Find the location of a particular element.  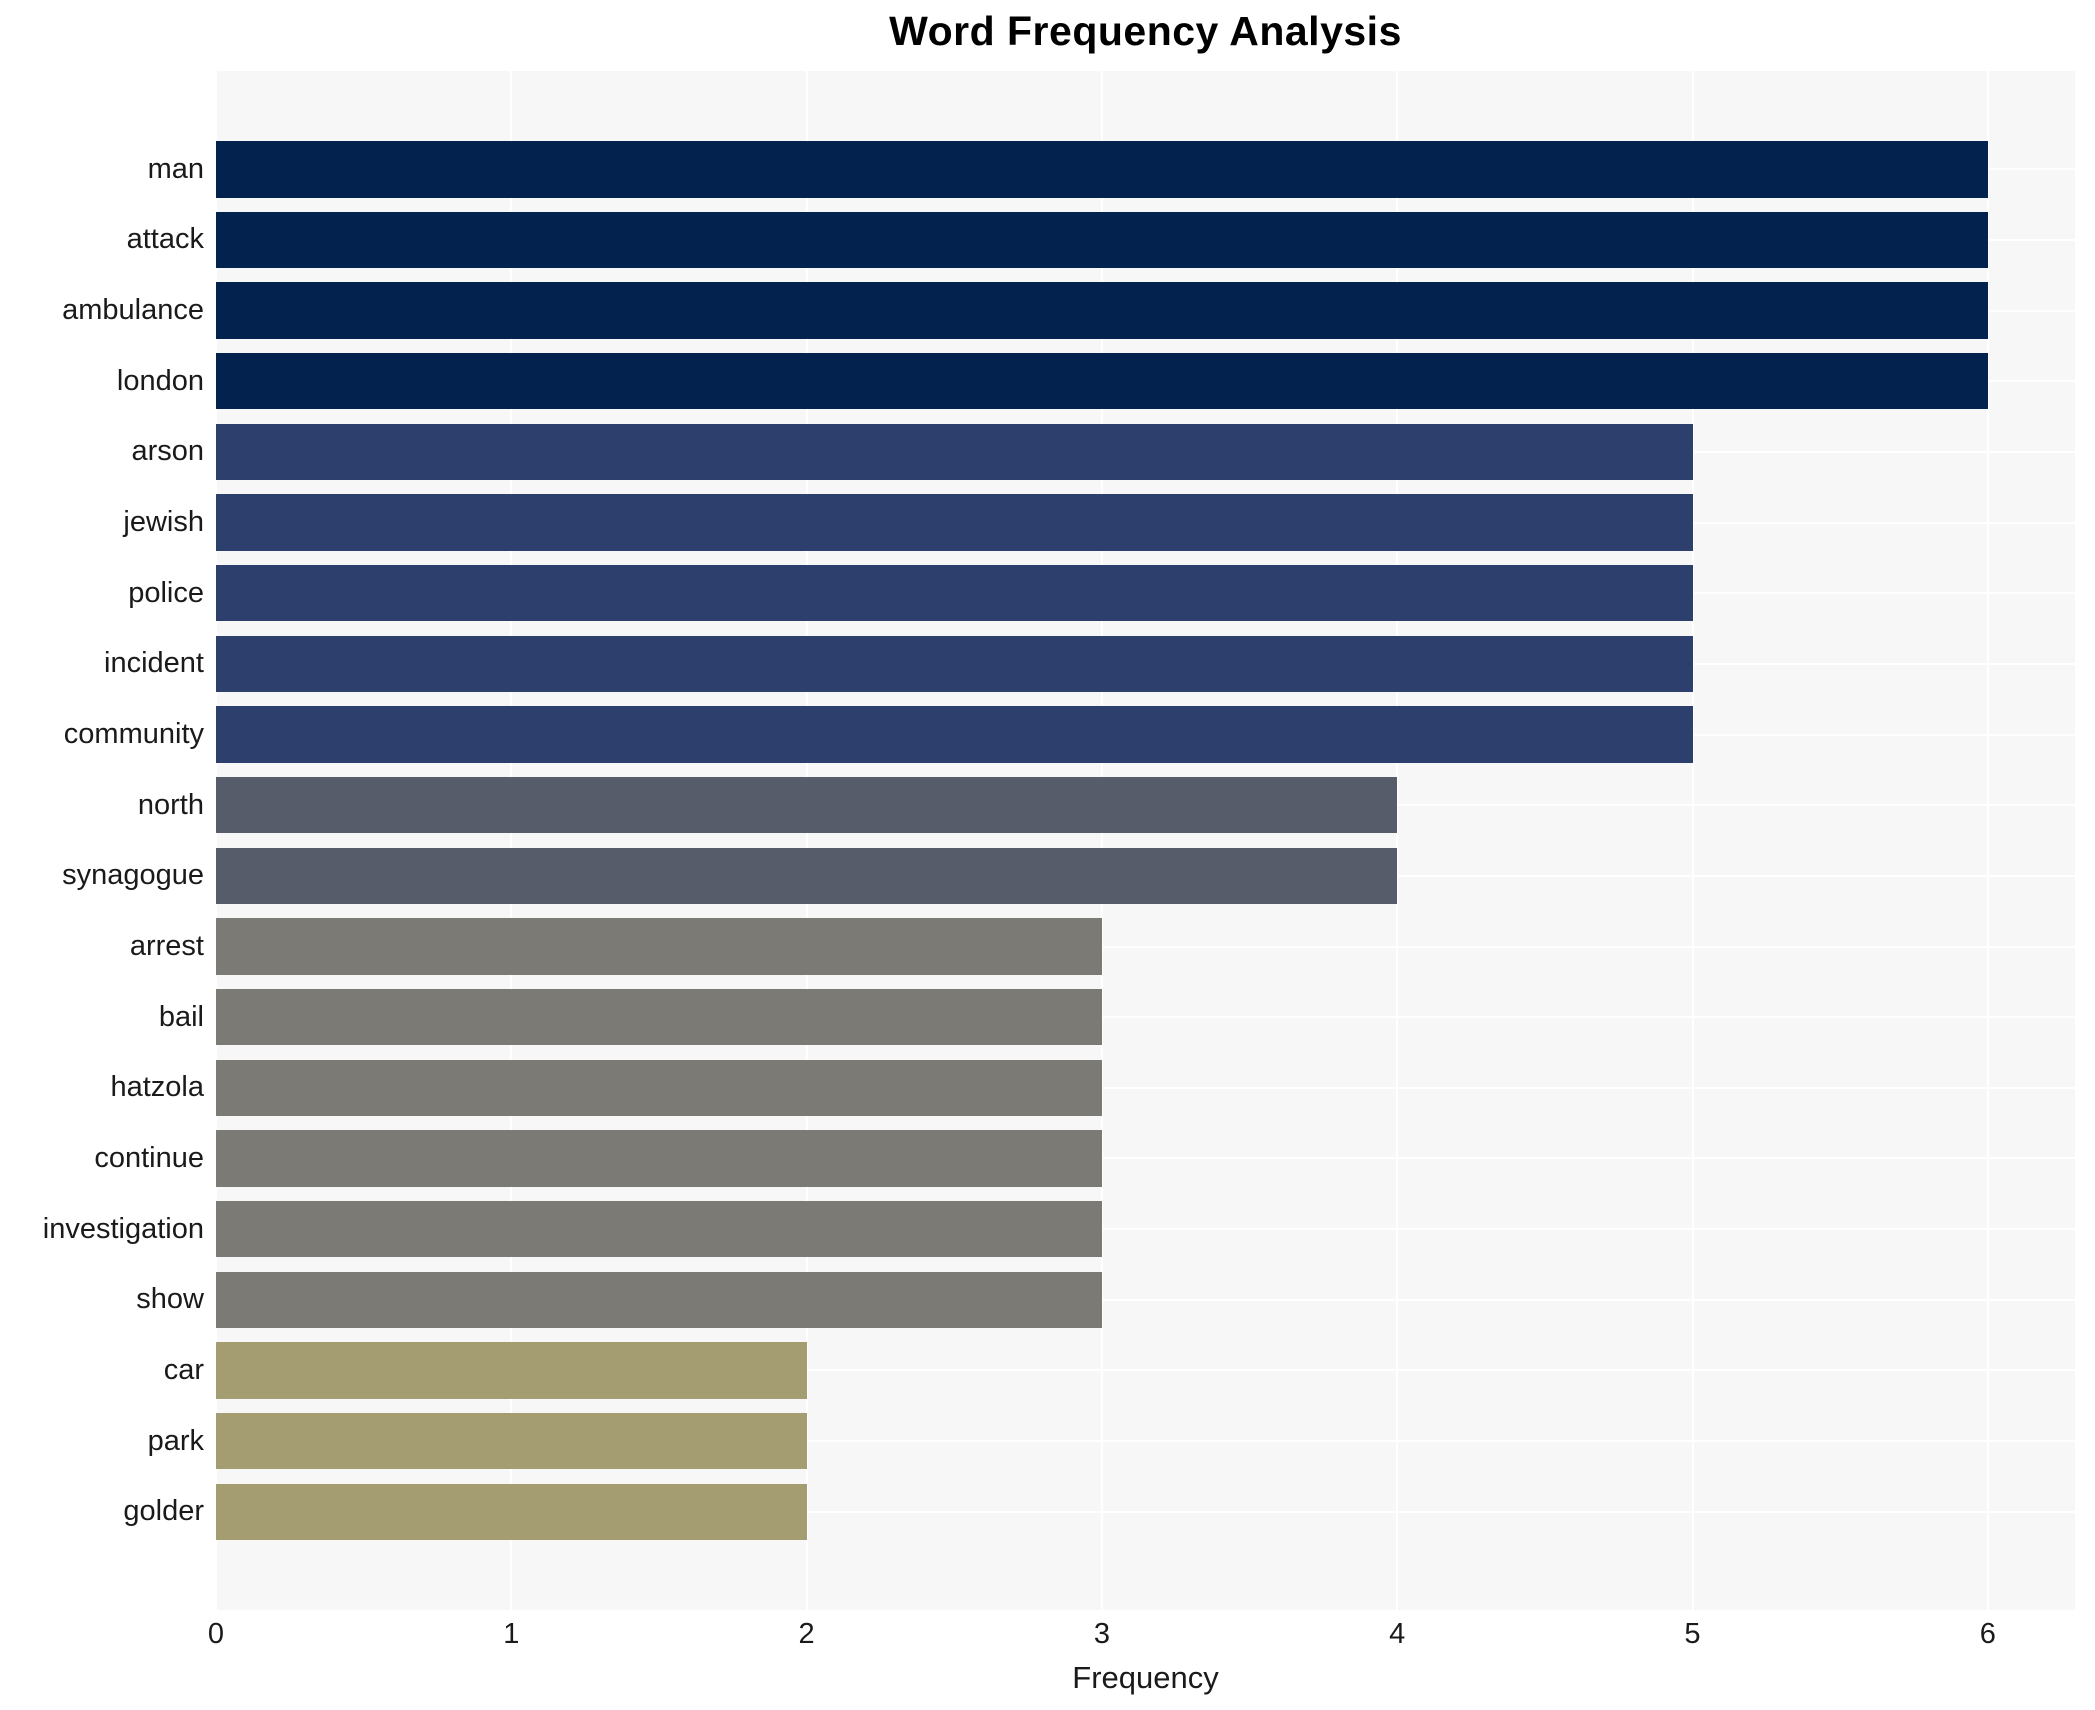

bar-hatzola is located at coordinates (659, 1088).